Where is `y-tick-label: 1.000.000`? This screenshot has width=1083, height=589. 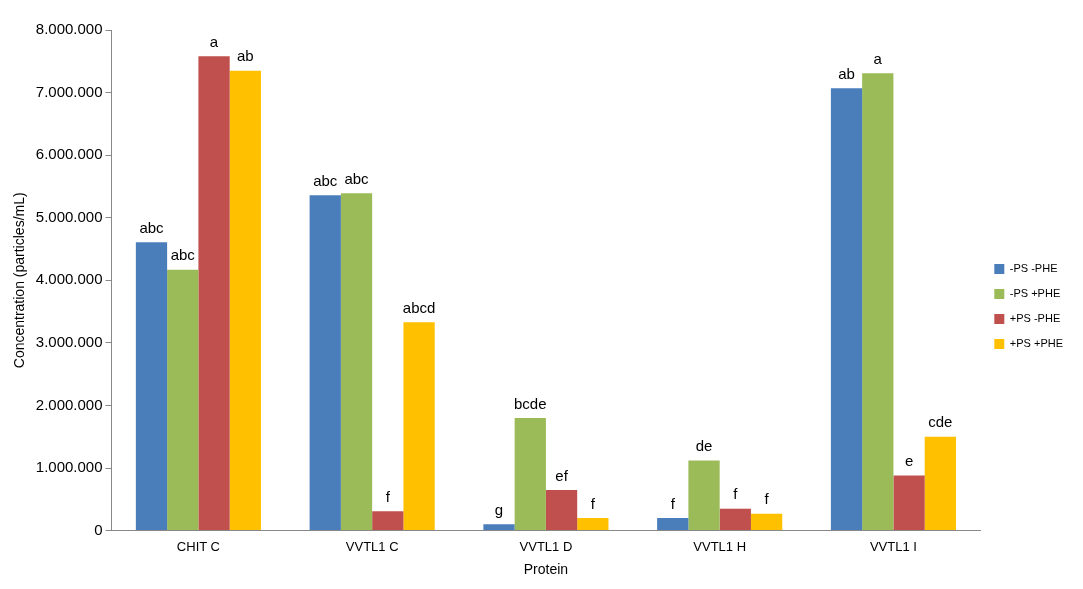 y-tick-label: 1.000.000 is located at coordinates (69, 467).